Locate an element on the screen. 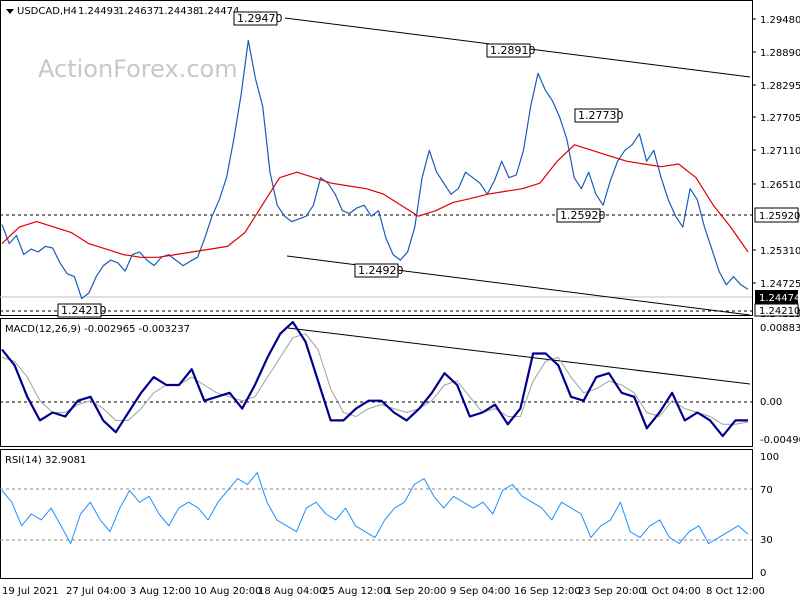 Image resolution: width=800 pixels, height=600 pixels. y-tick-label: 30 is located at coordinates (766, 540).